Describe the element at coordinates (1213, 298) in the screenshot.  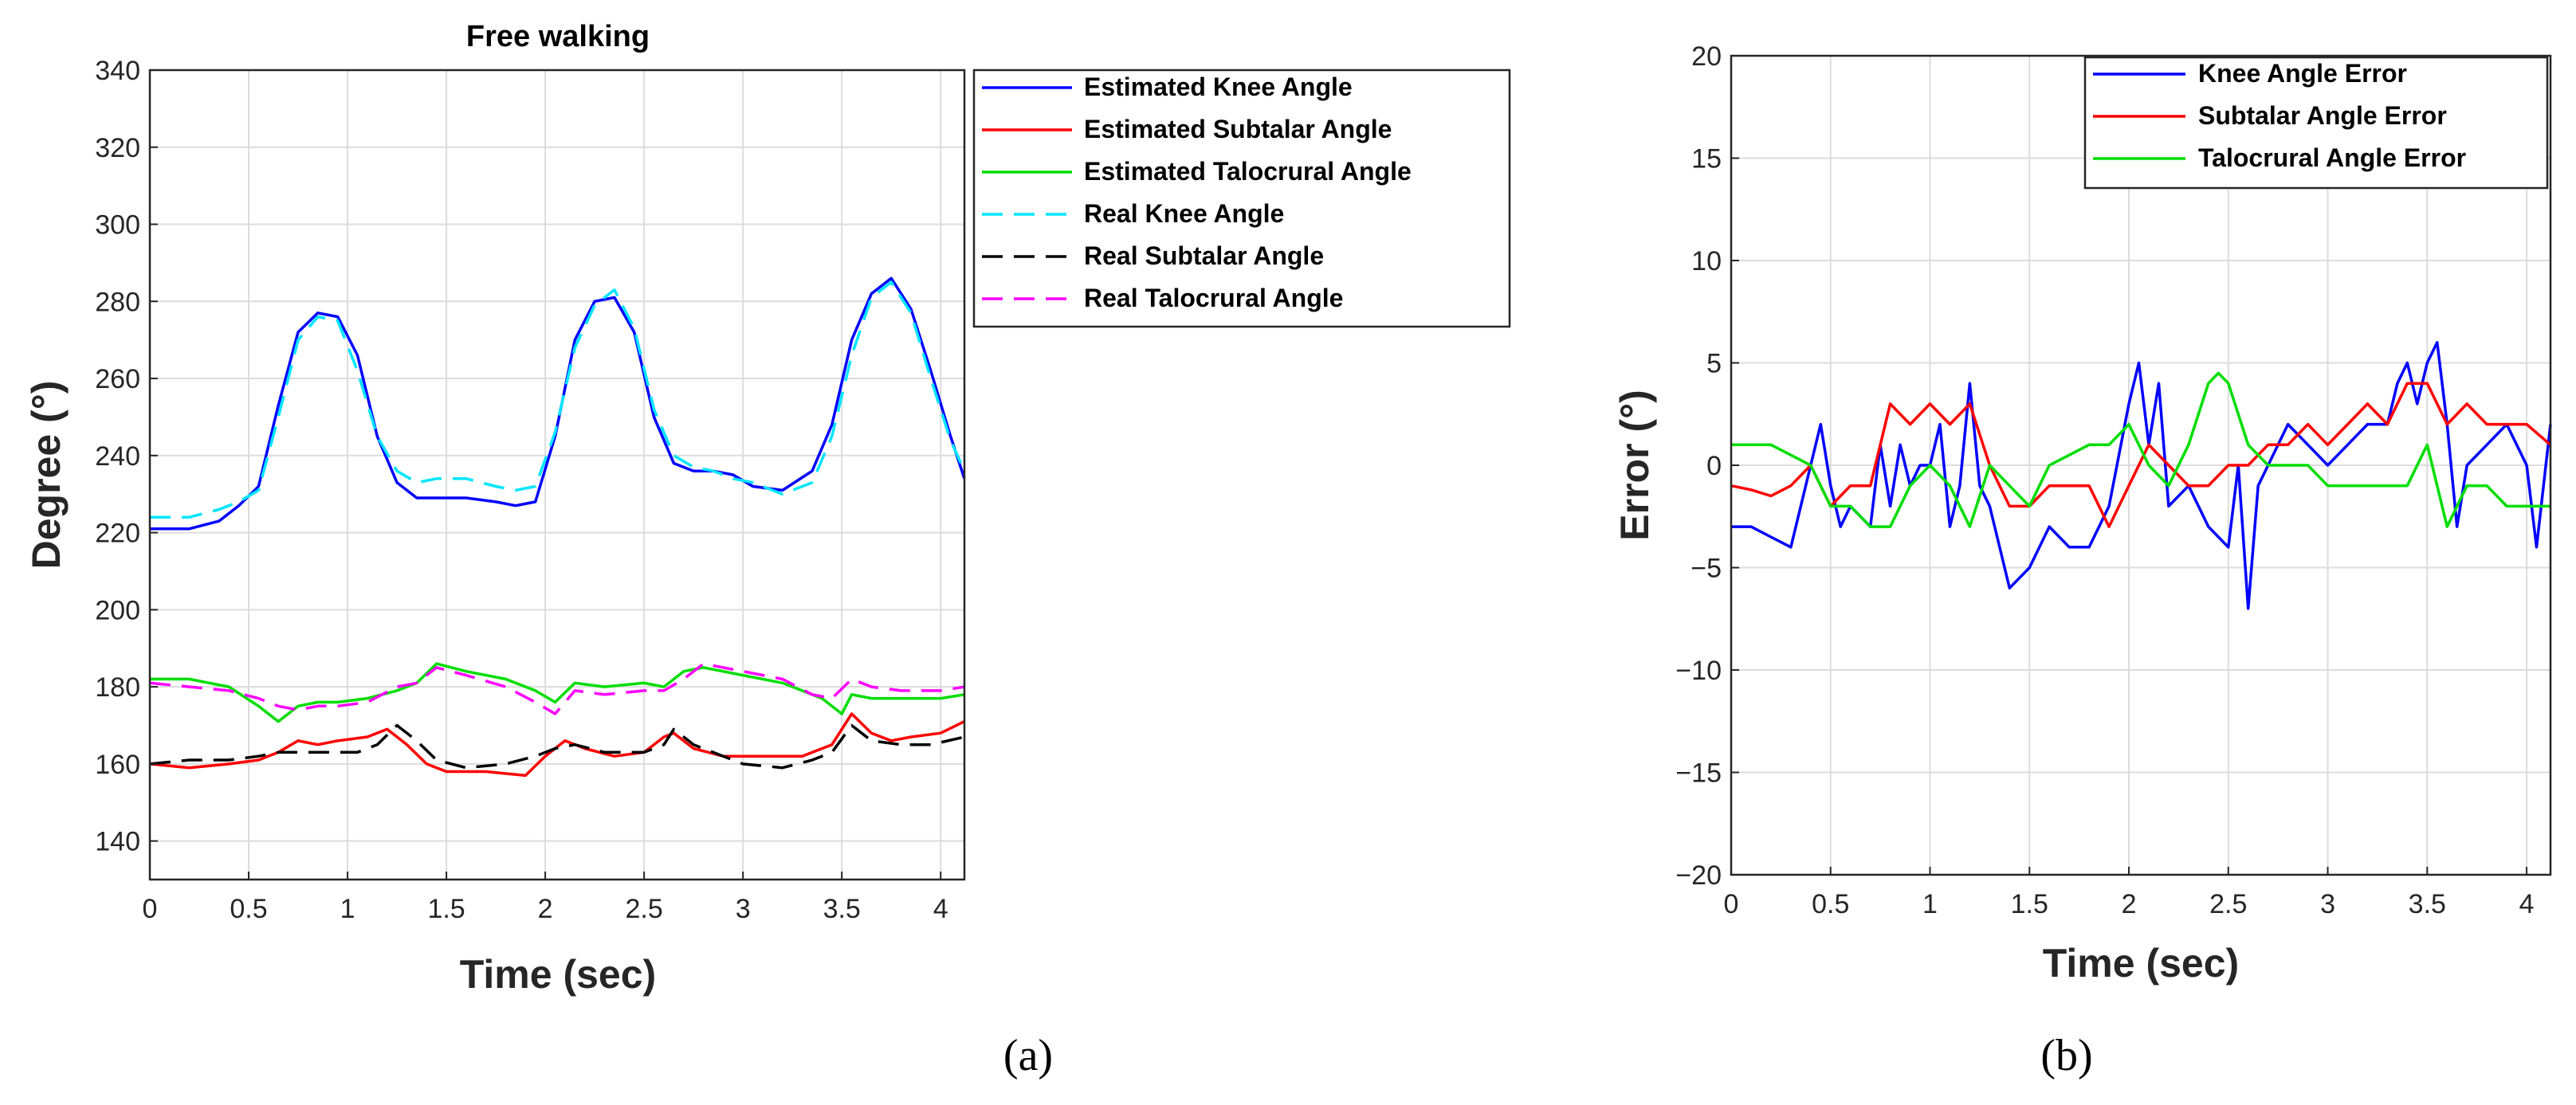
I see `legend-label-real-talocrural-angle: Real Talocrural Angle` at that location.